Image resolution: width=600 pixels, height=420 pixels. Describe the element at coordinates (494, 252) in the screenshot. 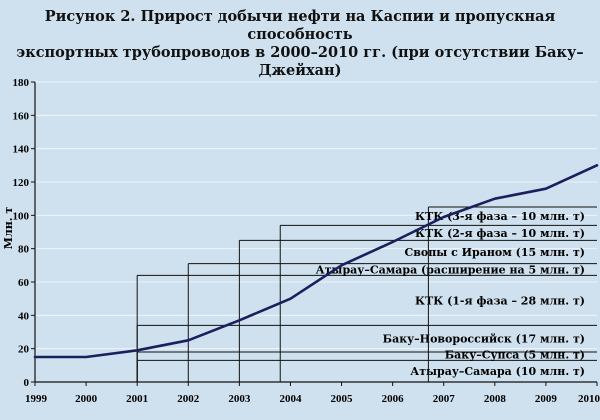

I see `capacity-step-label-5: Свопы с Ираном (15 млн. т)` at that location.